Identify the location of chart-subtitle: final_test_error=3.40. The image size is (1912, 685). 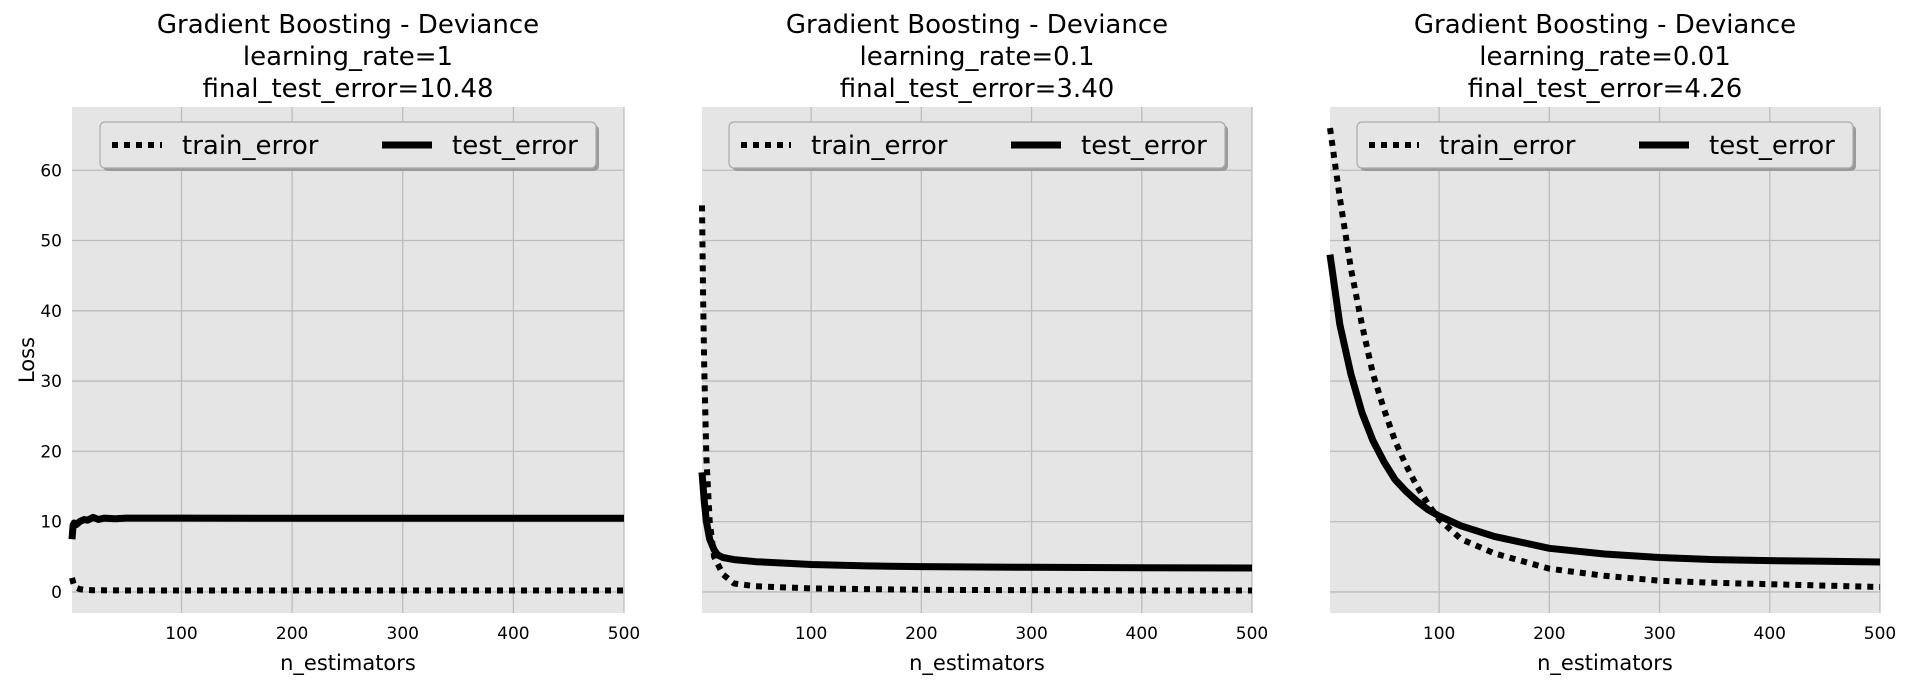
(977, 89).